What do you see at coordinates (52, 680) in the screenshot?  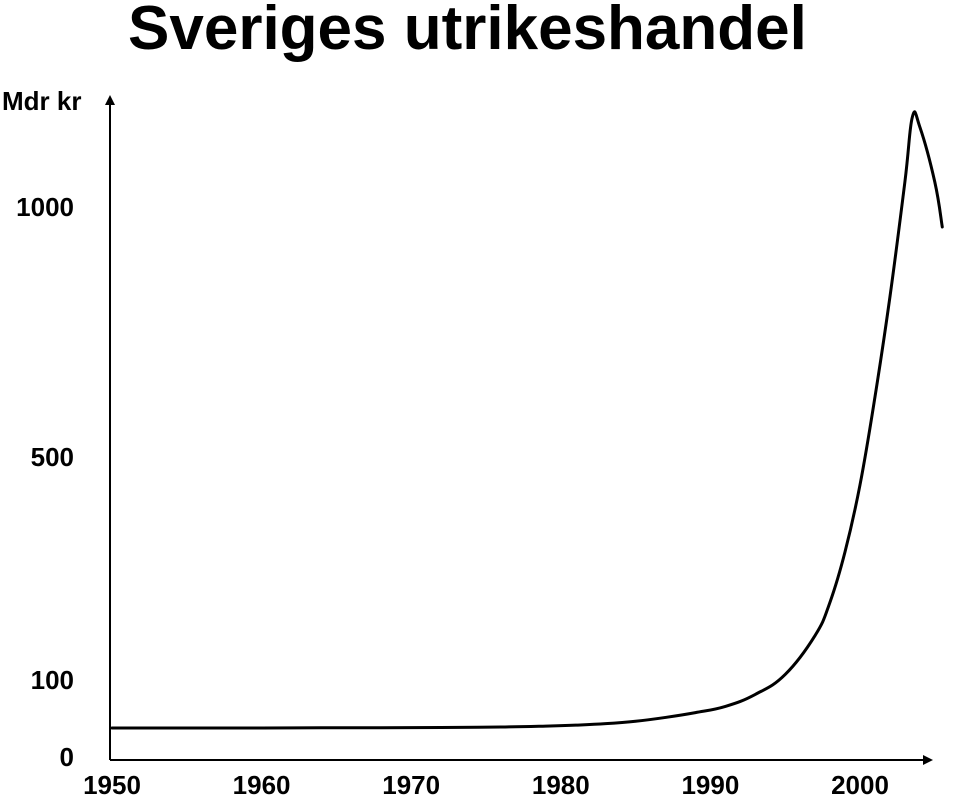 I see `y-tick-label: 100` at bounding box center [52, 680].